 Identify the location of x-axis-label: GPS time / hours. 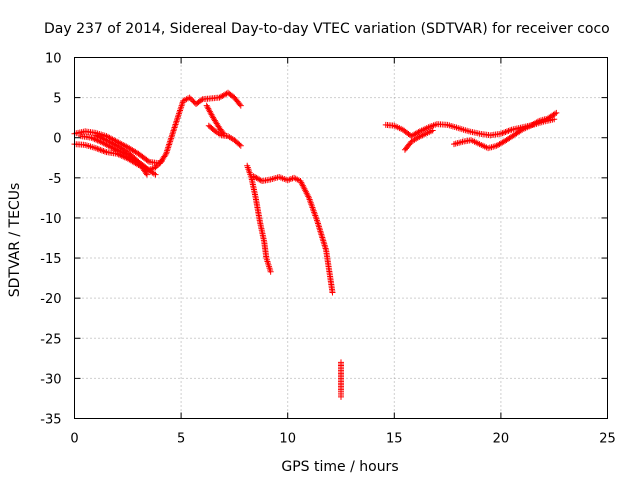
(339, 467).